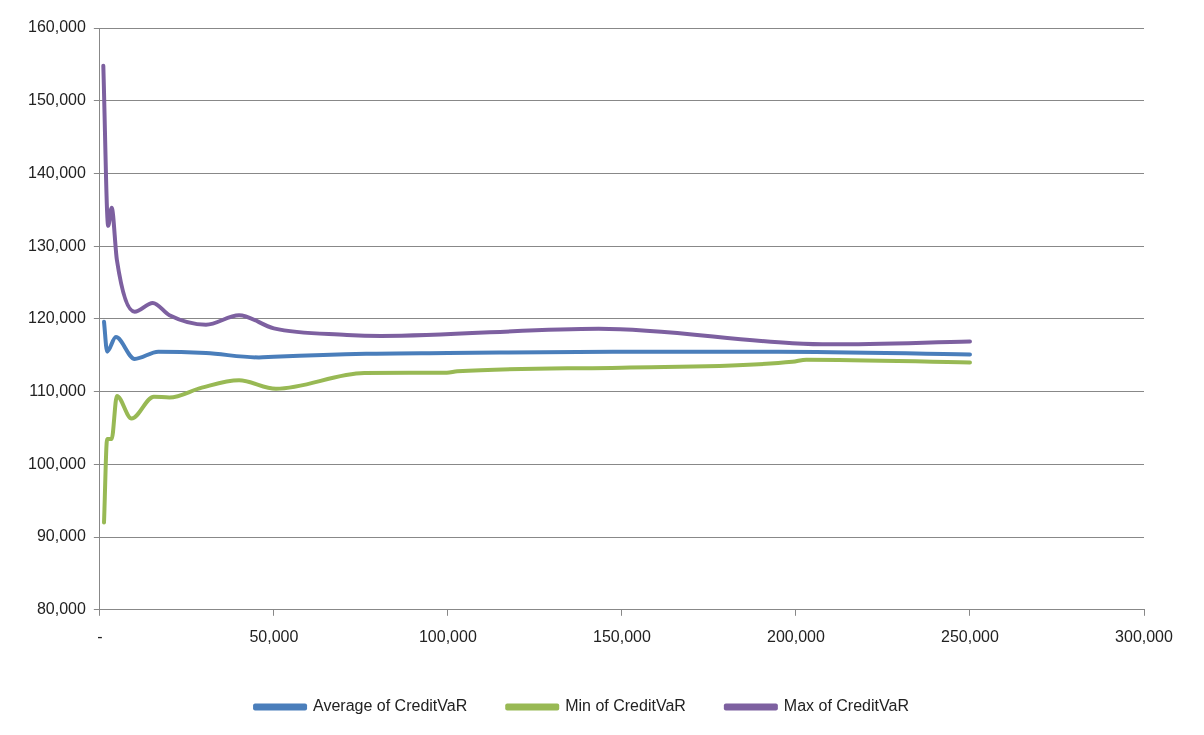 The image size is (1204, 735). Describe the element at coordinates (846, 706) in the screenshot. I see `legend-label: Max of CreditVaR` at that location.